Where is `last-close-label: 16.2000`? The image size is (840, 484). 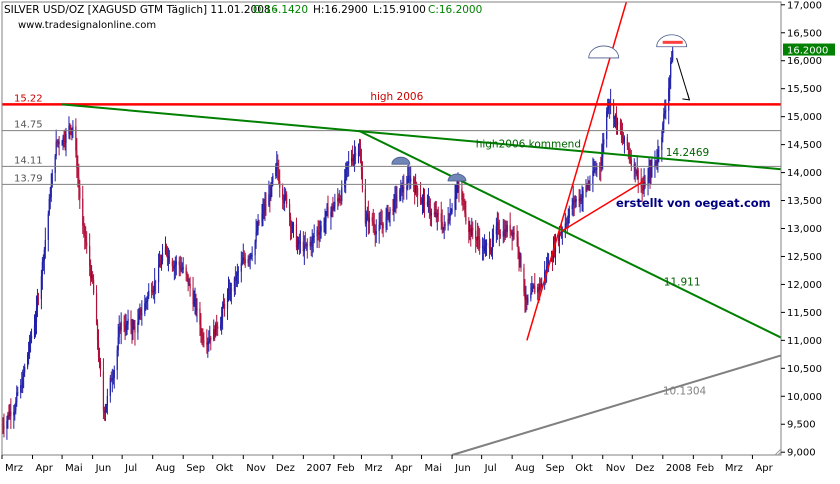
last-close-label: 16.2000 is located at coordinates (807, 51).